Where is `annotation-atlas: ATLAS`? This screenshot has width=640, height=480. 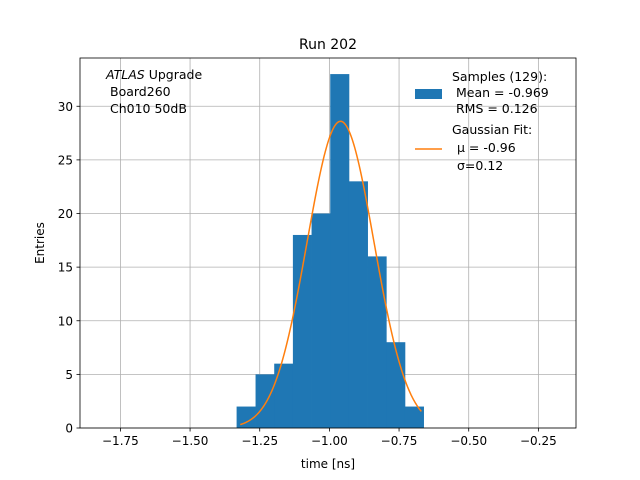 annotation-atlas: ATLAS is located at coordinates (125, 74).